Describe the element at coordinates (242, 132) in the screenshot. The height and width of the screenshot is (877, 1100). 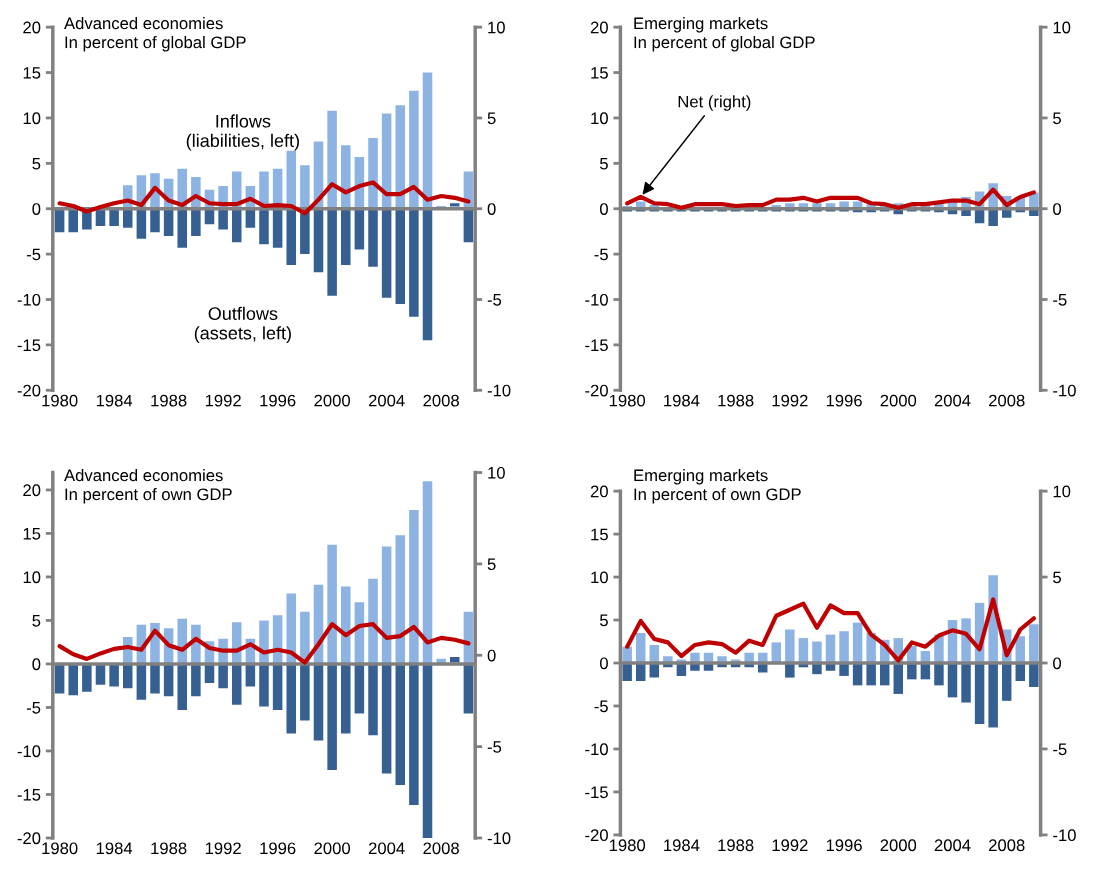
I see `series-label: Inflows (liabilities, left)` at that location.